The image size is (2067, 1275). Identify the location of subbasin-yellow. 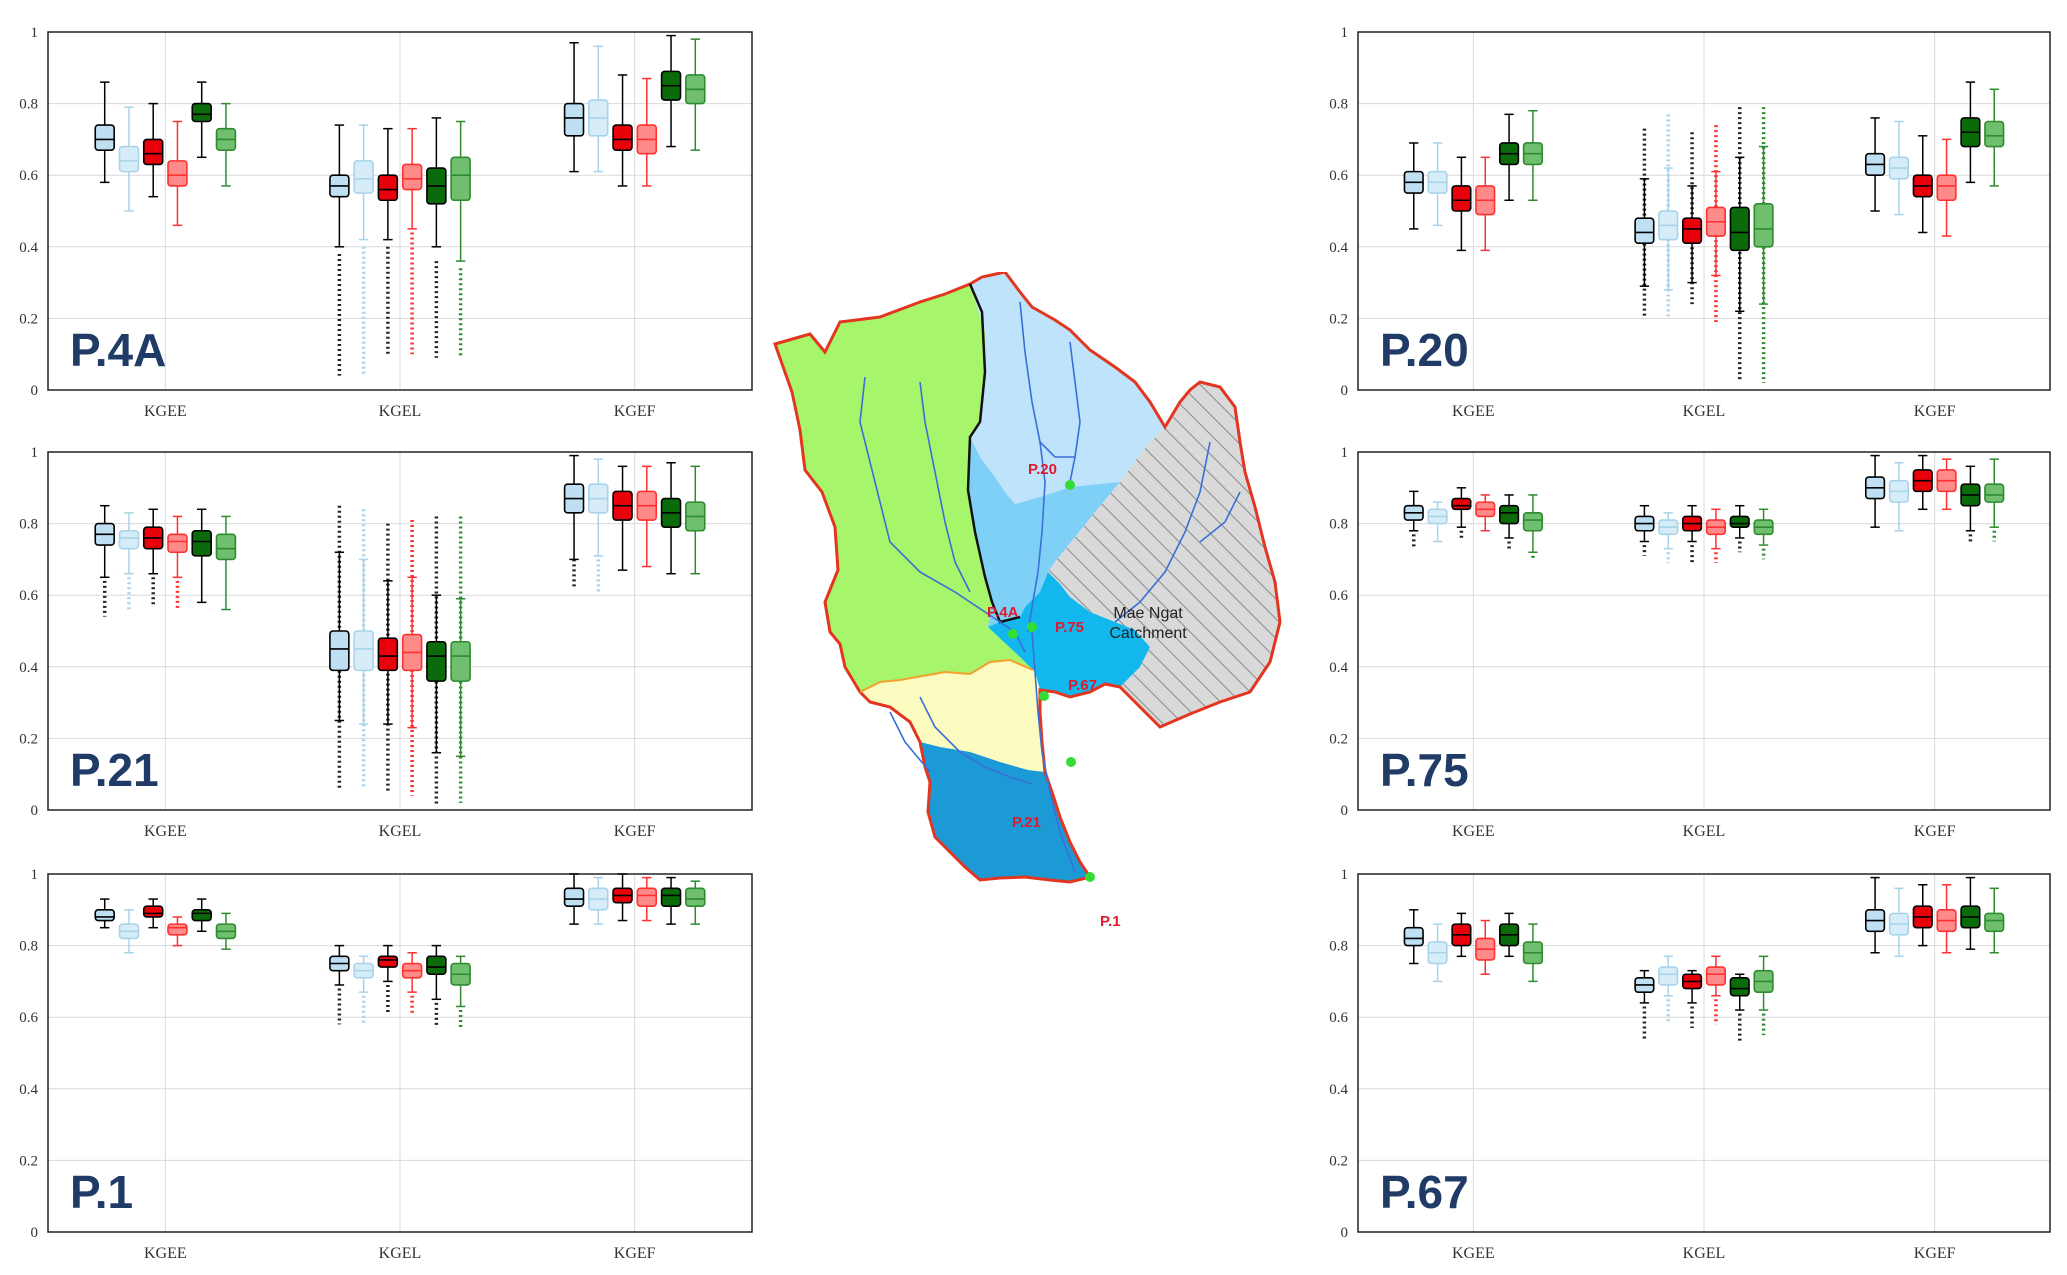
(952, 716).